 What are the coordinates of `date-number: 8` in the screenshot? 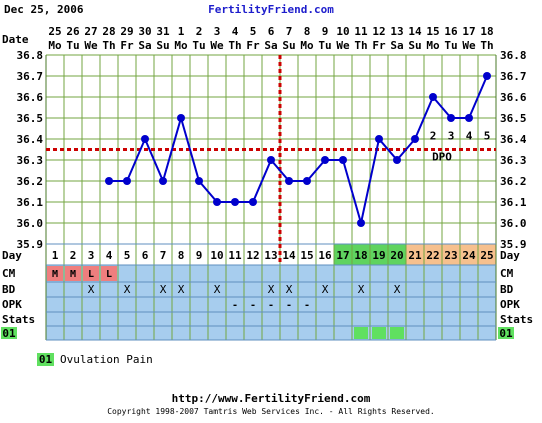 It's located at (307, 31).